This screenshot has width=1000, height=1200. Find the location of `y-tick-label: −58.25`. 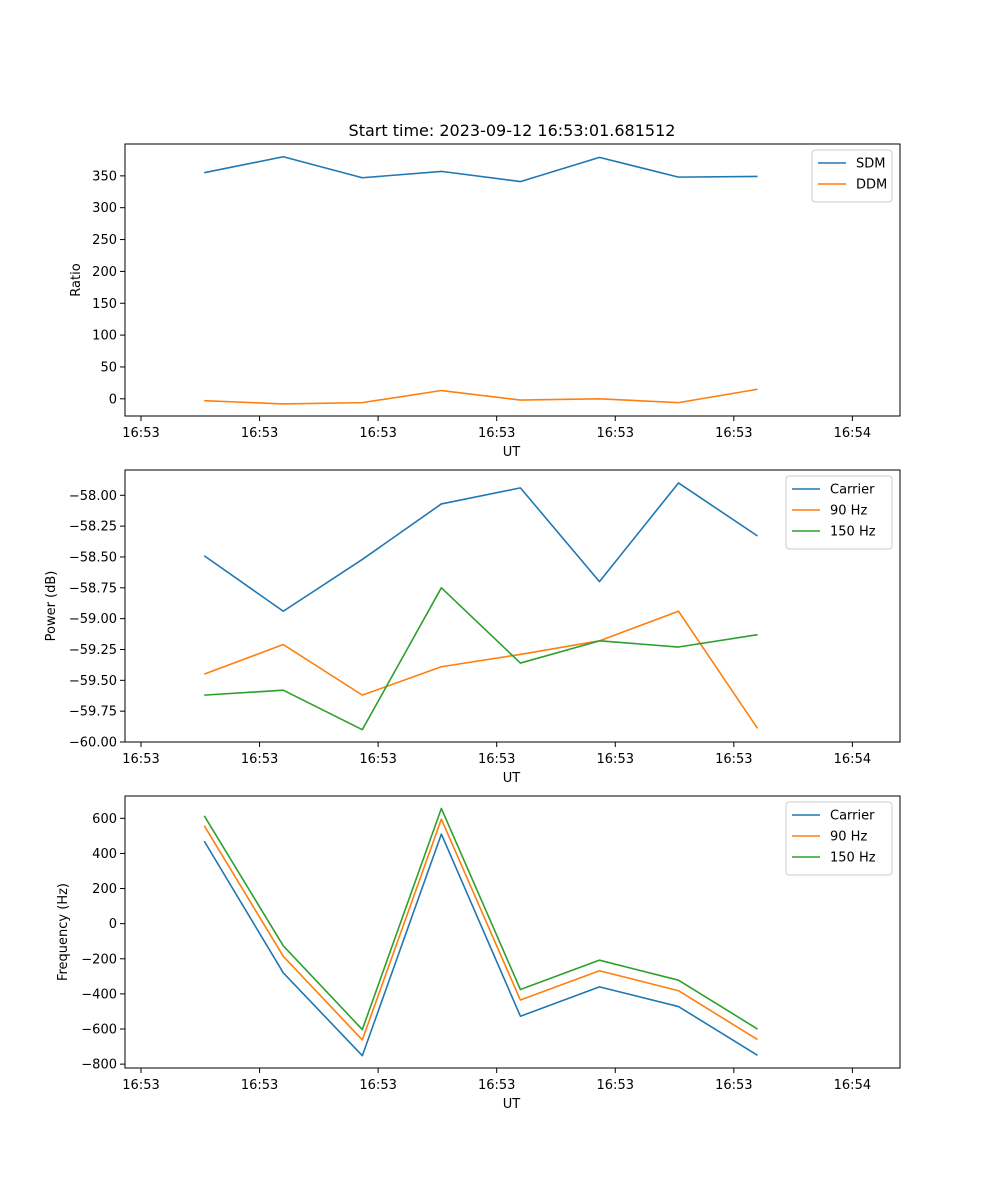

y-tick-label: −58.25 is located at coordinates (93, 527).